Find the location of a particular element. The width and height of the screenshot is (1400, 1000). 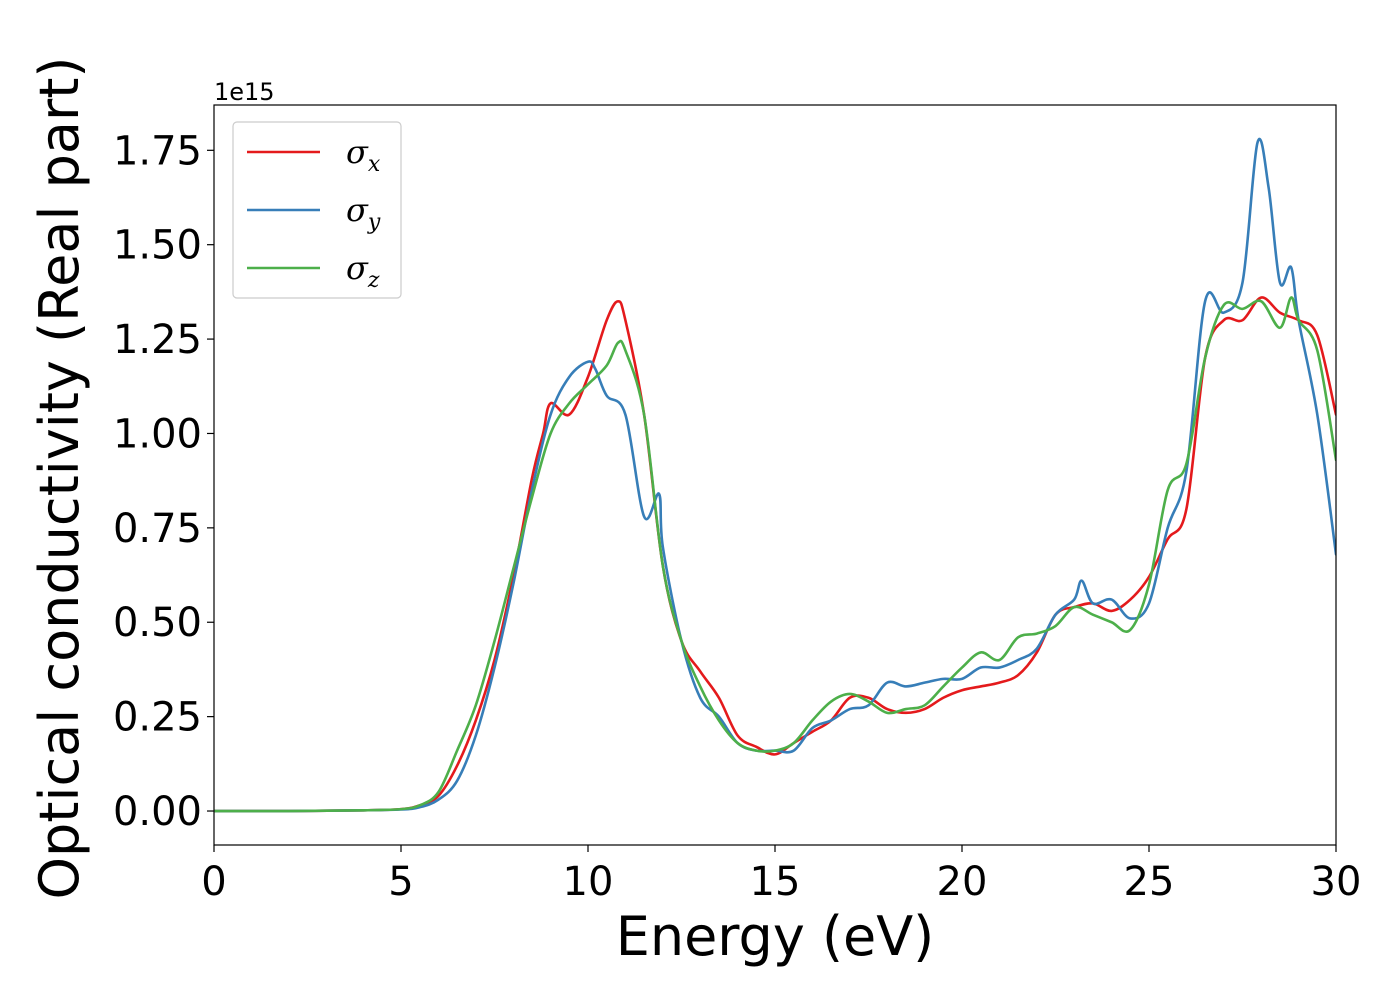

y-offset-label: 1e15 is located at coordinates (244, 92).